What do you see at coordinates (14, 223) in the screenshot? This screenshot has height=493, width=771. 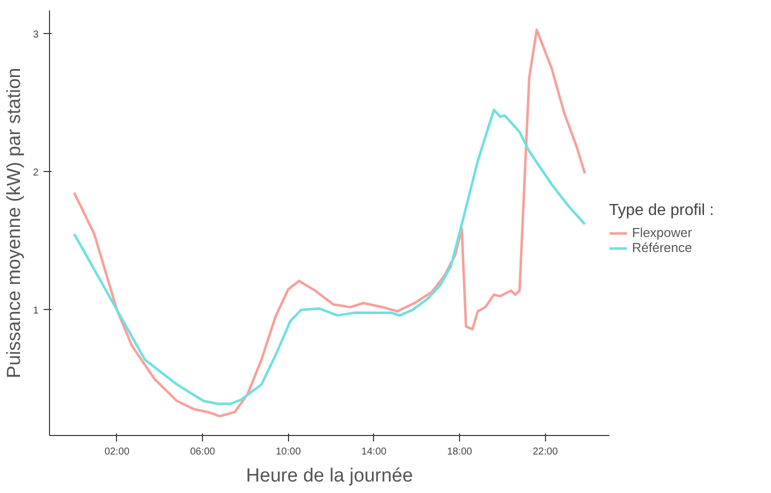 I see `y-axis-title: Puissance moyenne (kW) par station` at bounding box center [14, 223].